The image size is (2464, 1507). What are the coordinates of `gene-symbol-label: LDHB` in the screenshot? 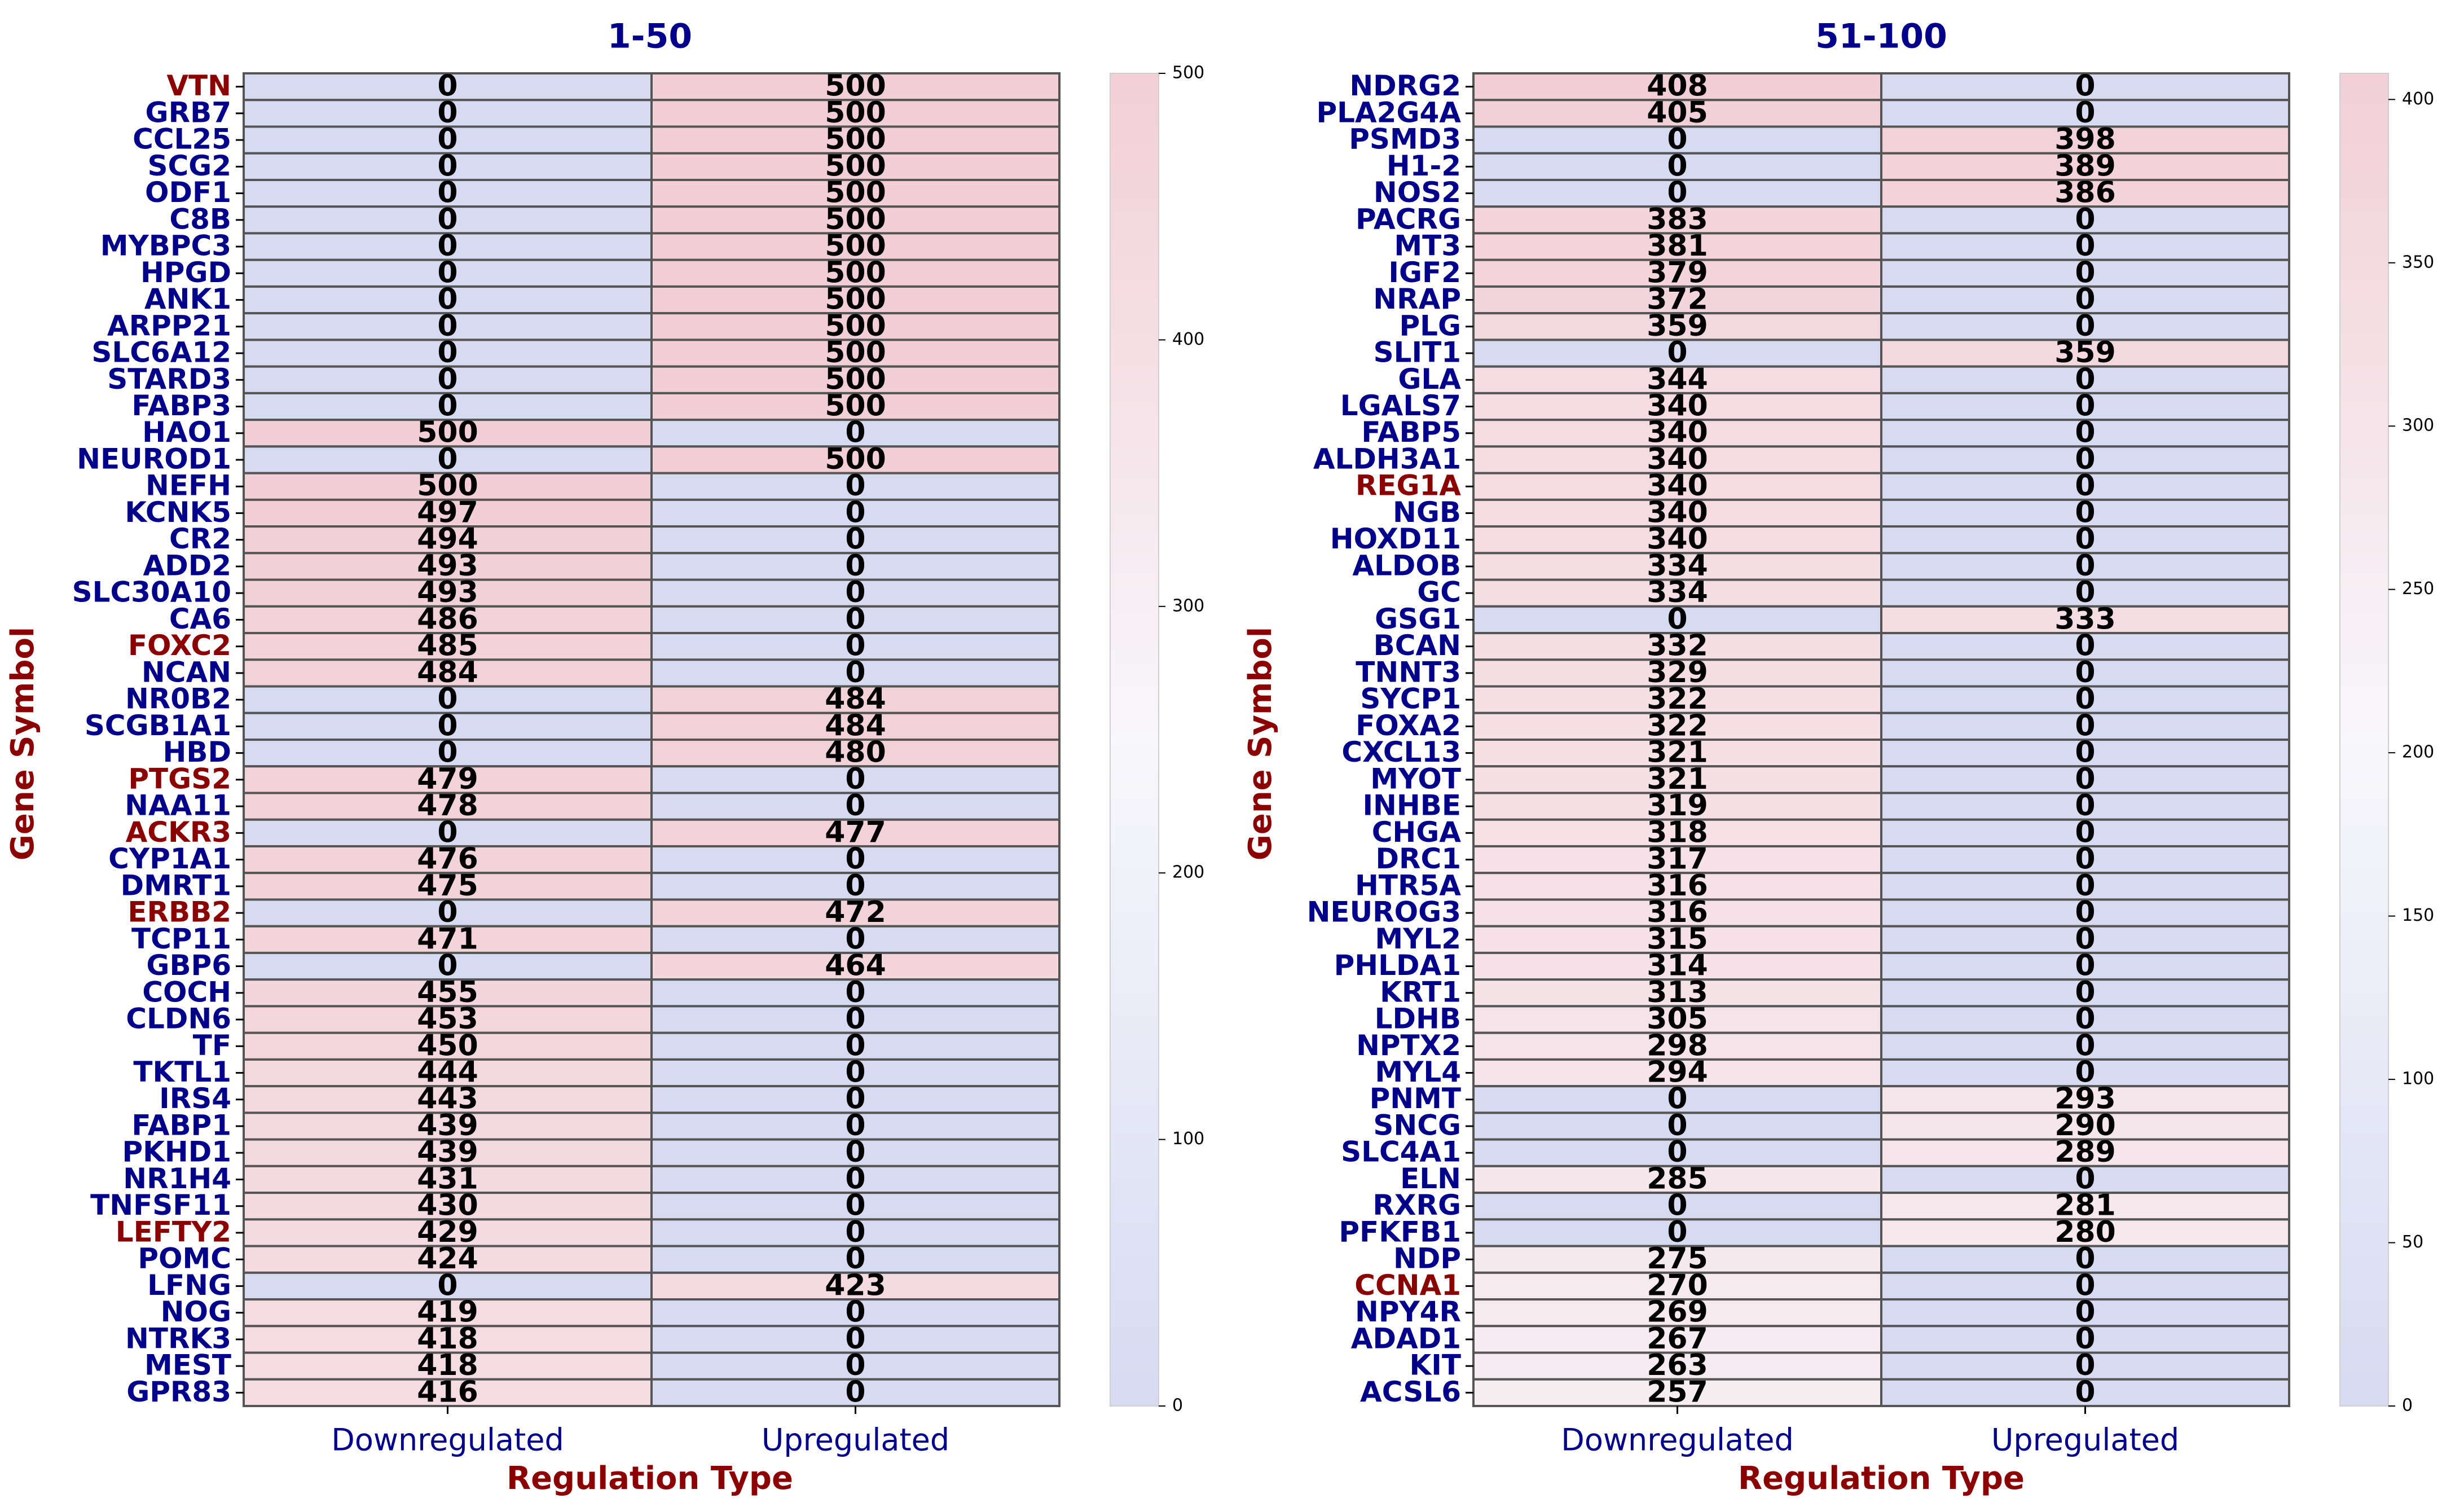 It's located at (1418, 1019).